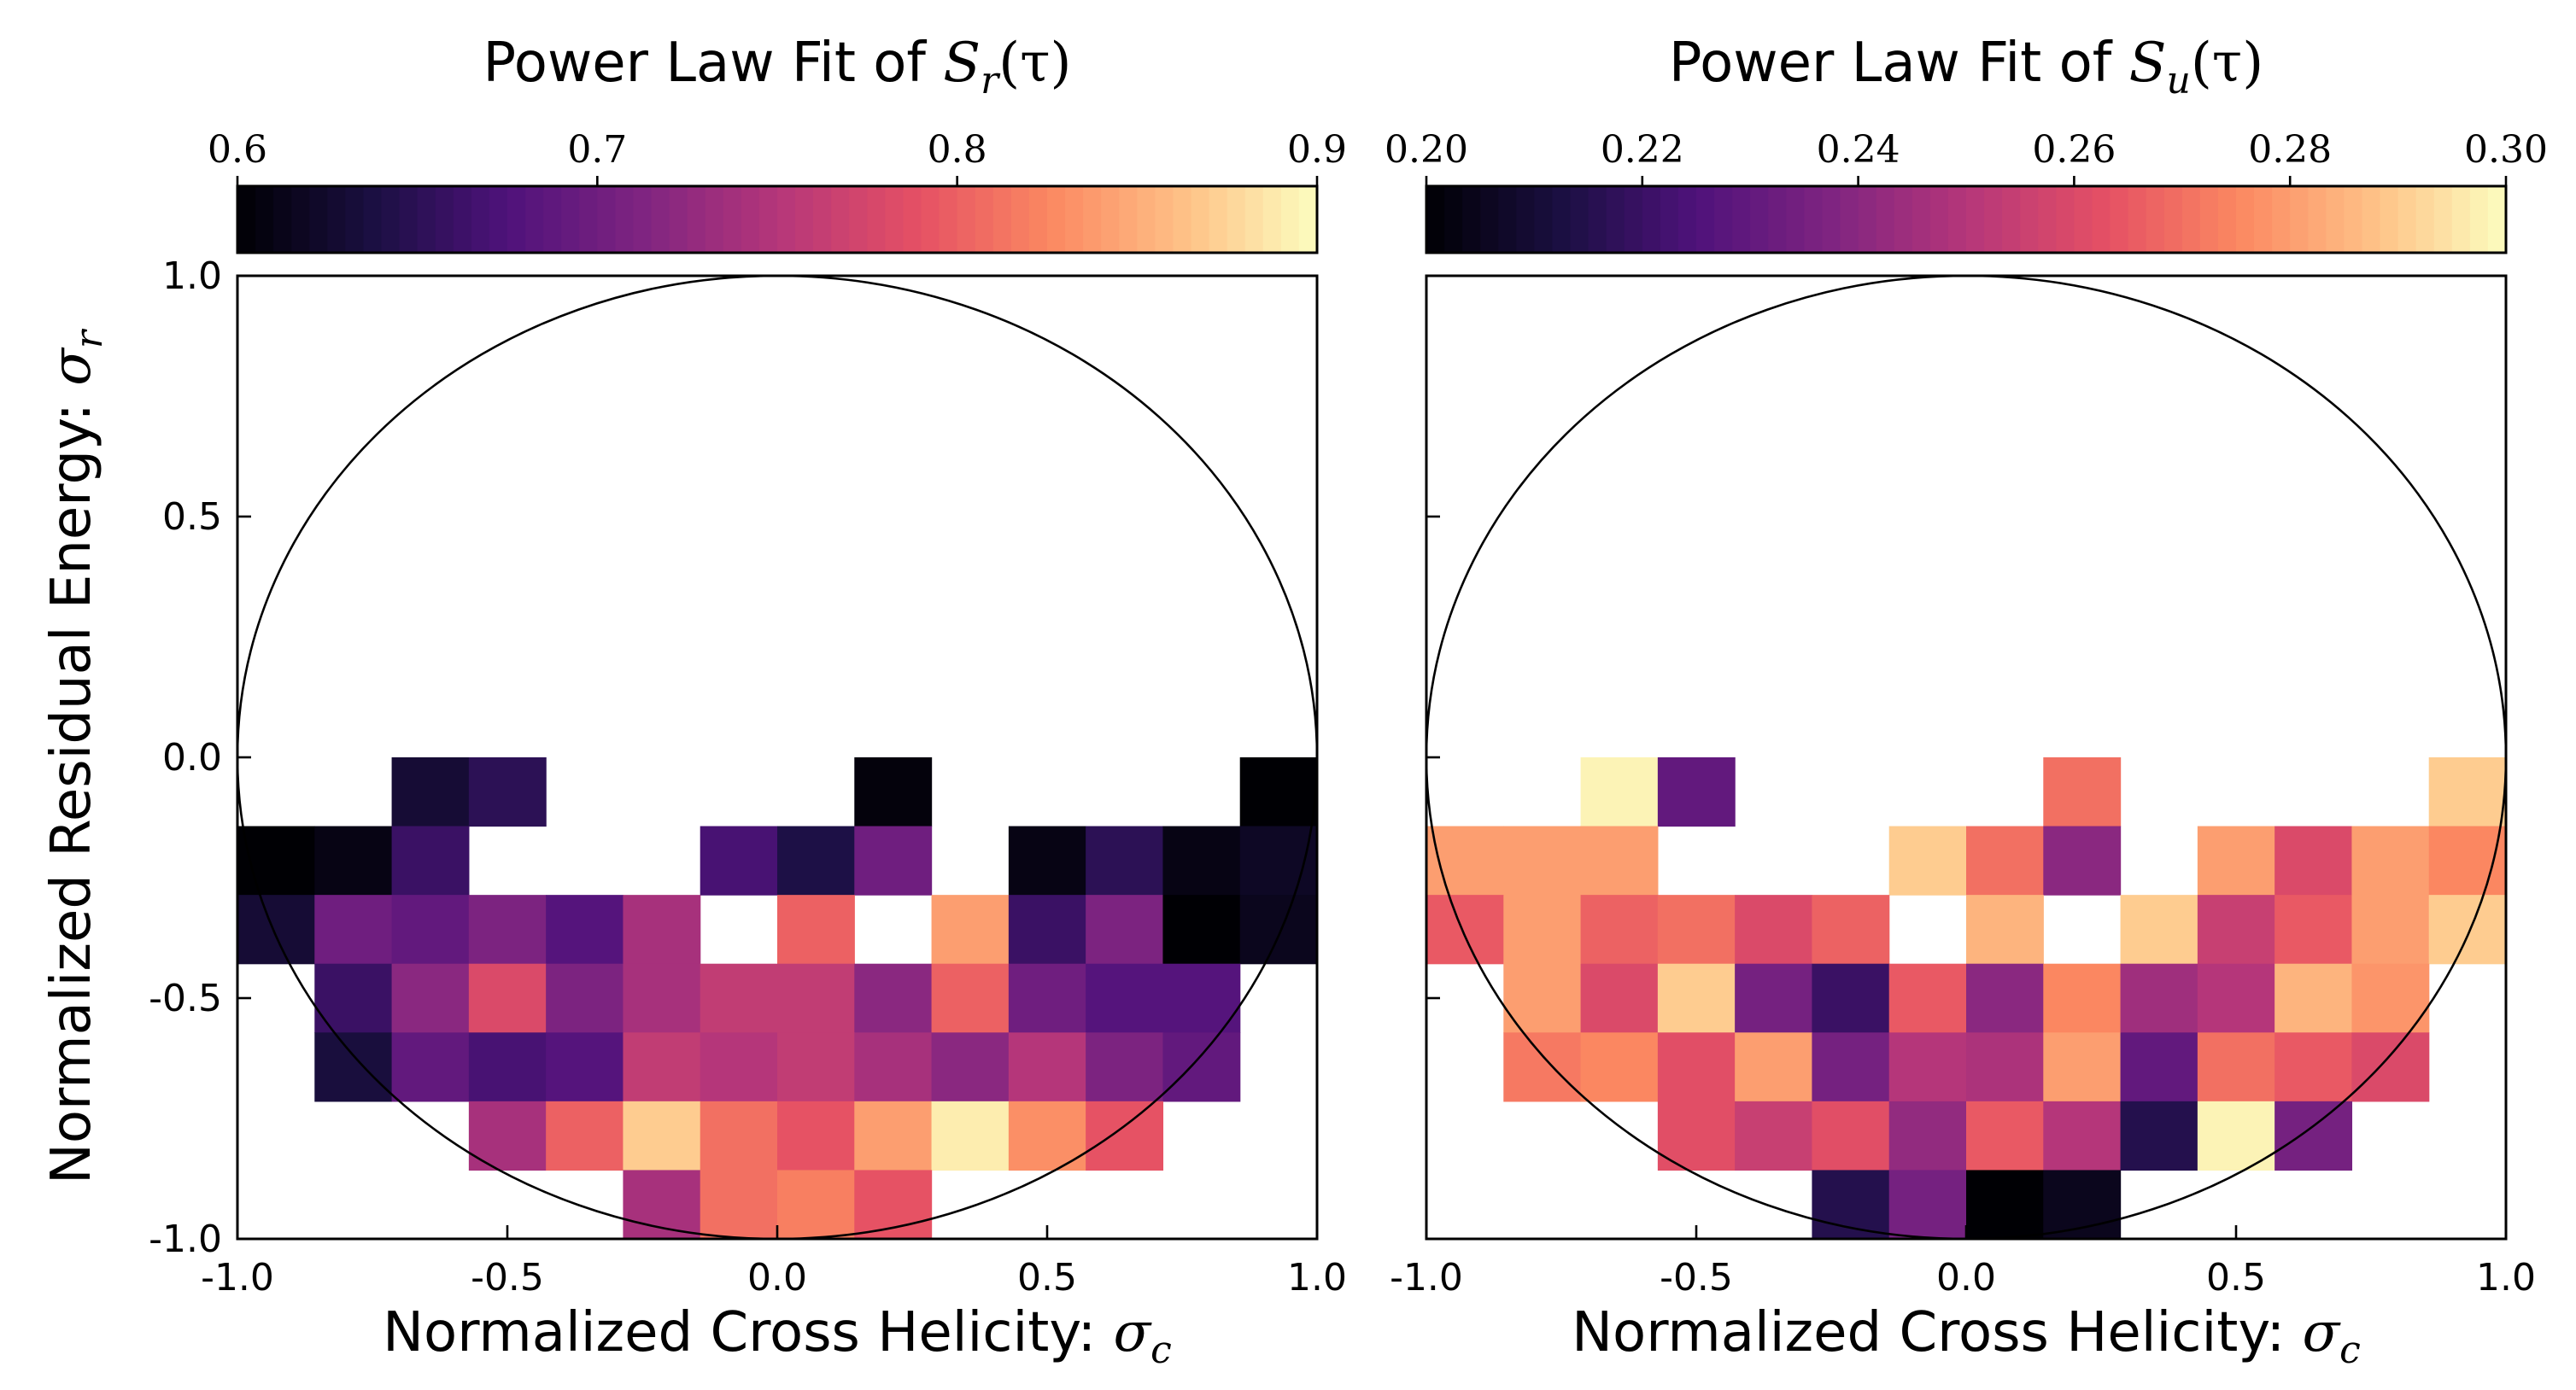 Image resolution: width=2576 pixels, height=1390 pixels. Describe the element at coordinates (1047, 1277) in the screenshot. I see `x-tick-label: 0.5` at that location.